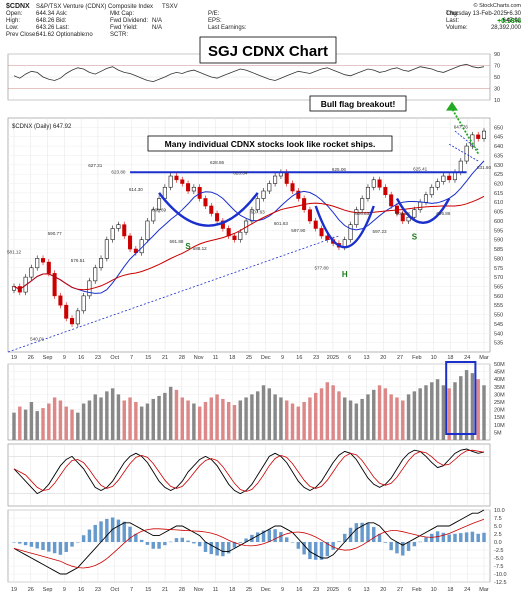 This screenshot has height=605, width=528. Describe the element at coordinates (452, 21) in the screenshot. I see `field-label: Last:` at that location.